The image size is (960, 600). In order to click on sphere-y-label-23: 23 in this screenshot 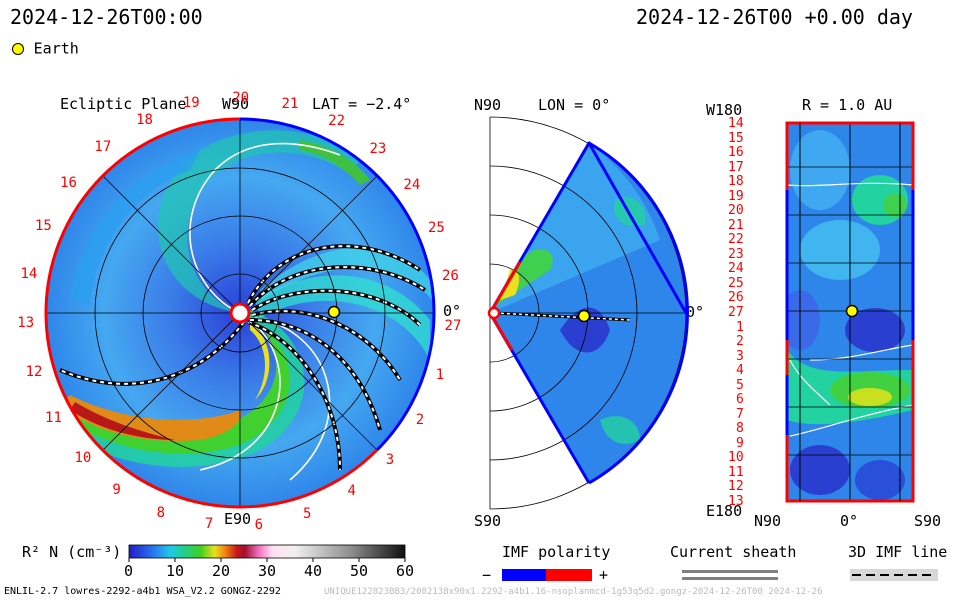, I will do `click(736, 254)`.